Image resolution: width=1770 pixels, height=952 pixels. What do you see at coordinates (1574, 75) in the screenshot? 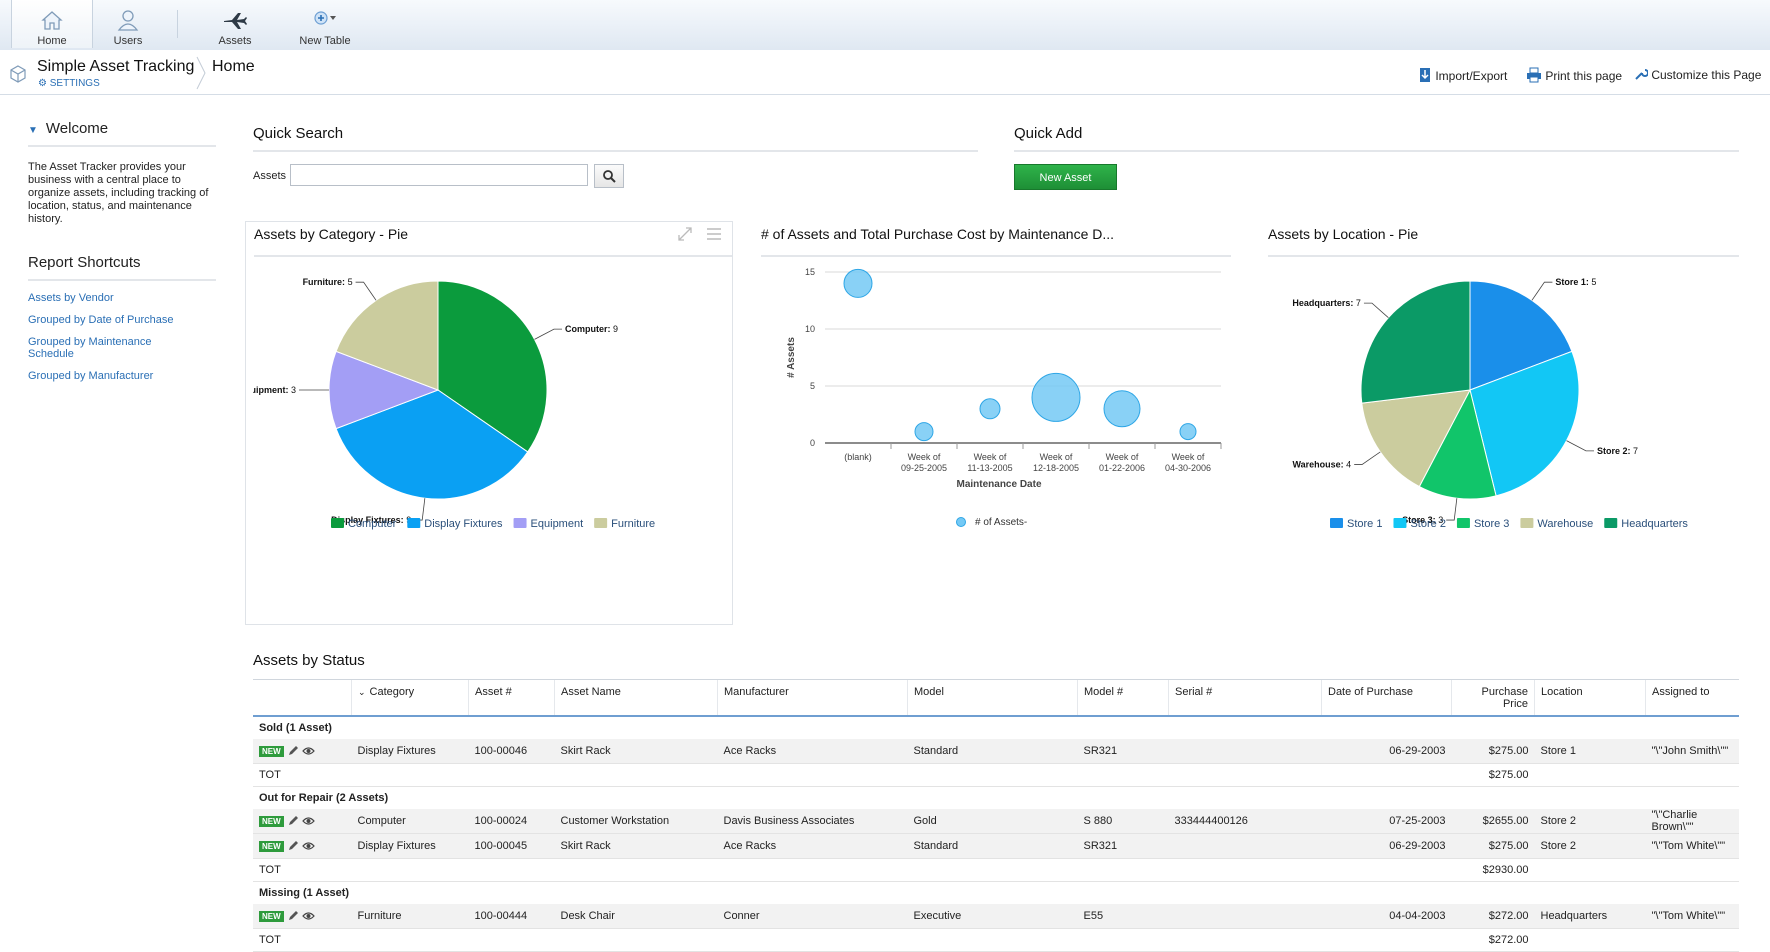
I see `print-button: Print this page` at bounding box center [1574, 75].